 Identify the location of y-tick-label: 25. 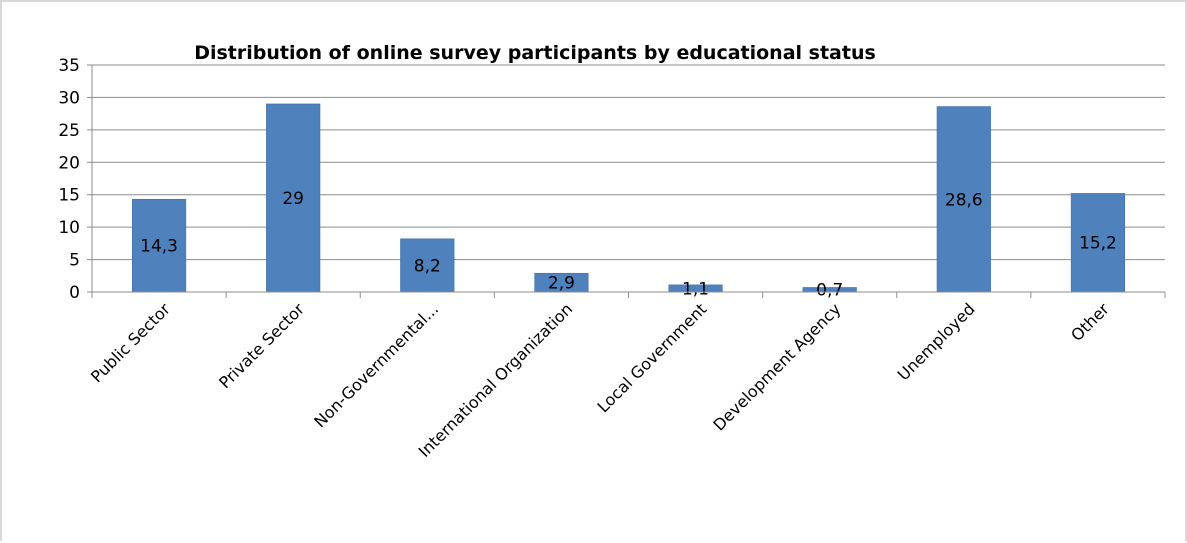
(69, 131).